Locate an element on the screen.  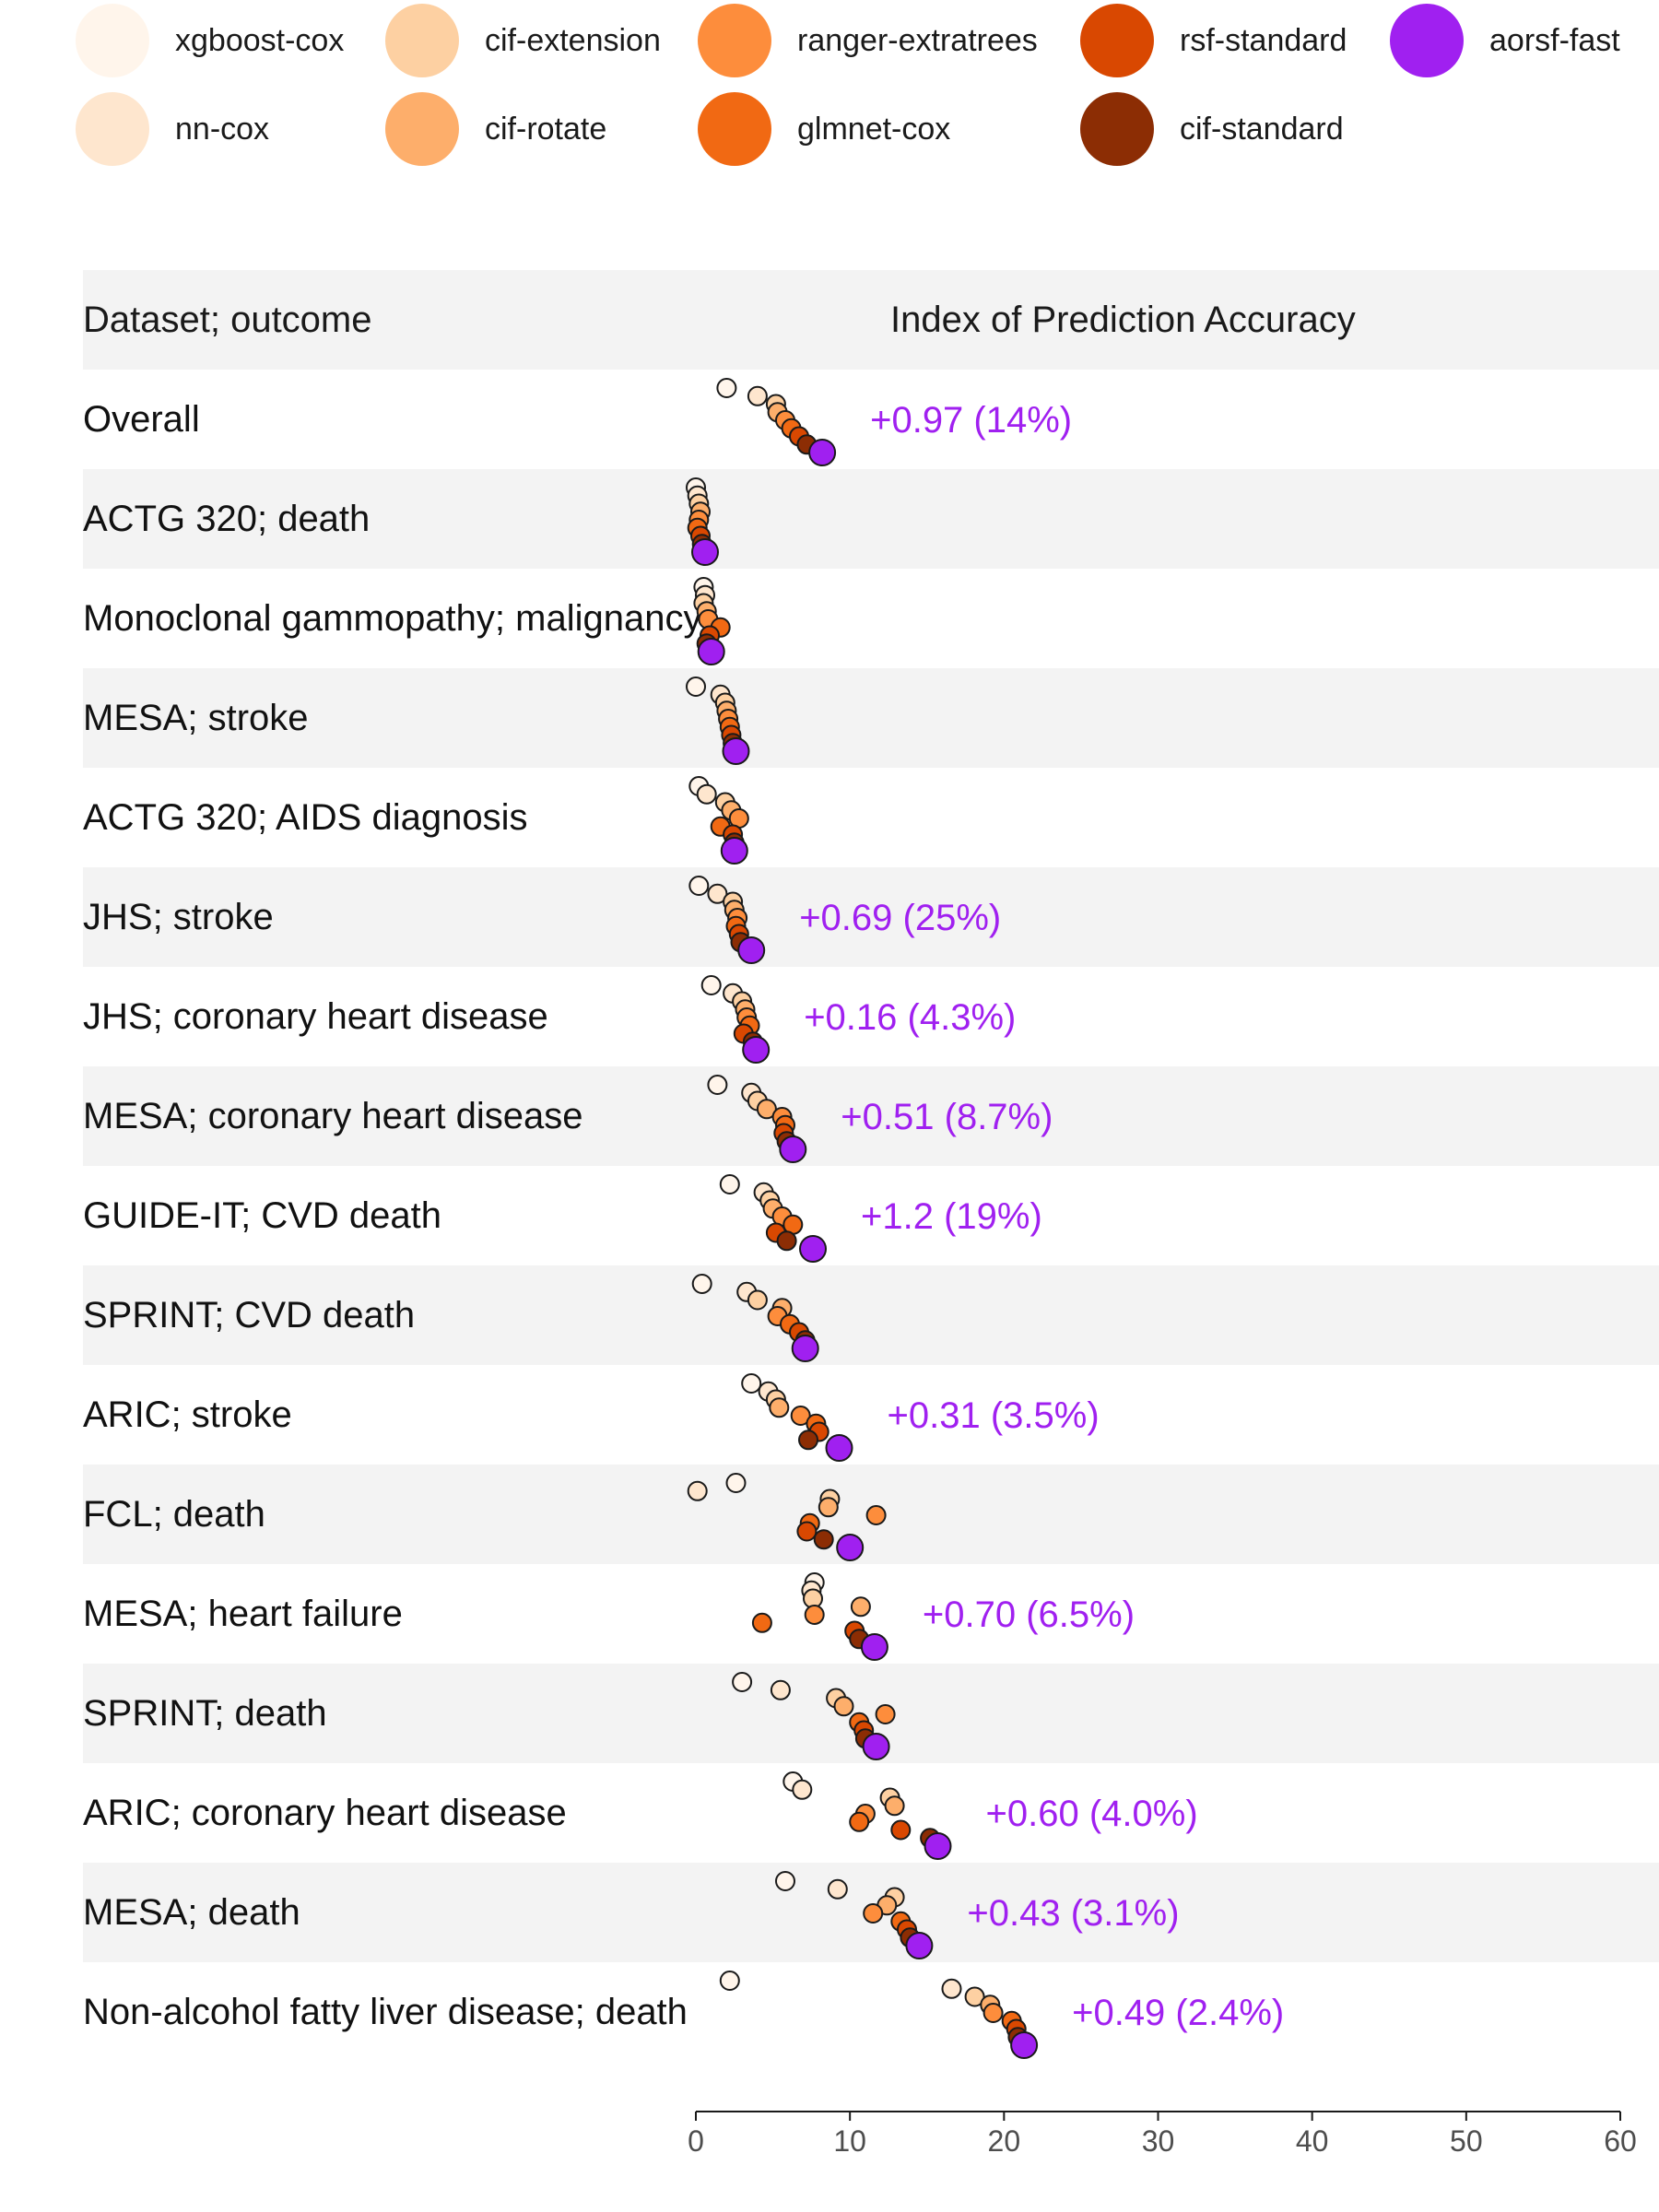
row-label: ARIC; stroke is located at coordinates (187, 1414).